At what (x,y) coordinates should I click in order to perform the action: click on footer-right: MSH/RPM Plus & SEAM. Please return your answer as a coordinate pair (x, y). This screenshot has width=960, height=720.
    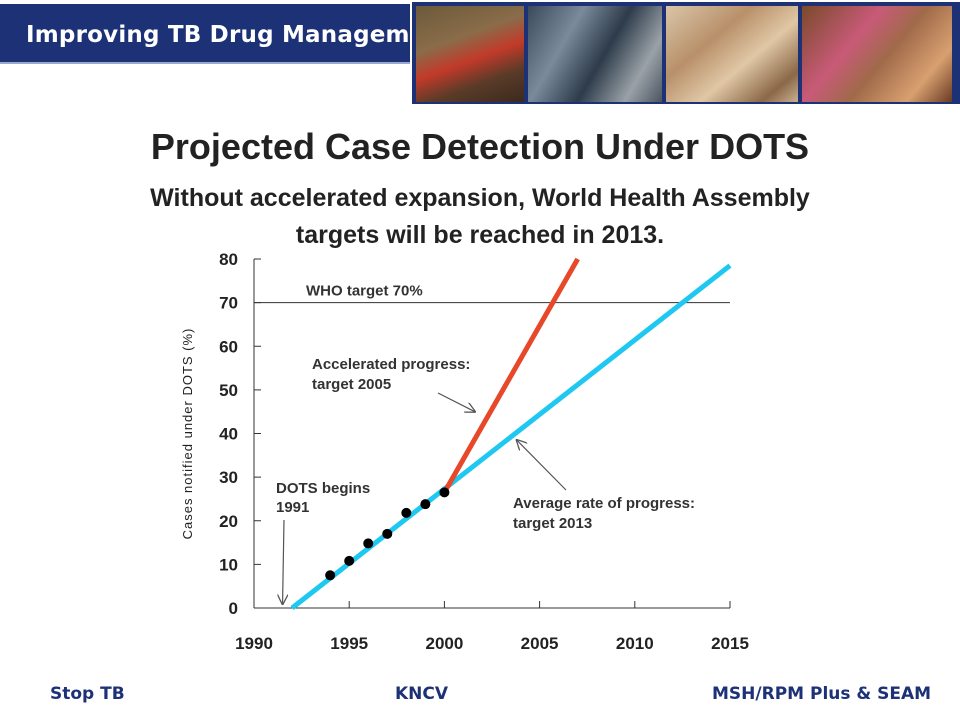
    Looking at the image, I should click on (822, 694).